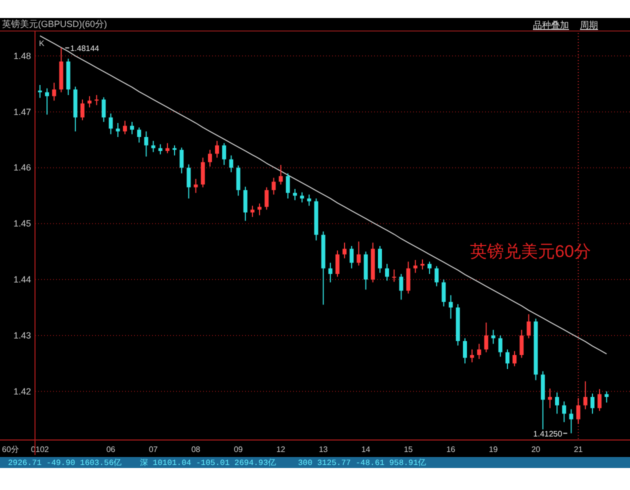 This screenshot has height=490, width=630. I want to click on x-tick-label: 07, so click(153, 449).